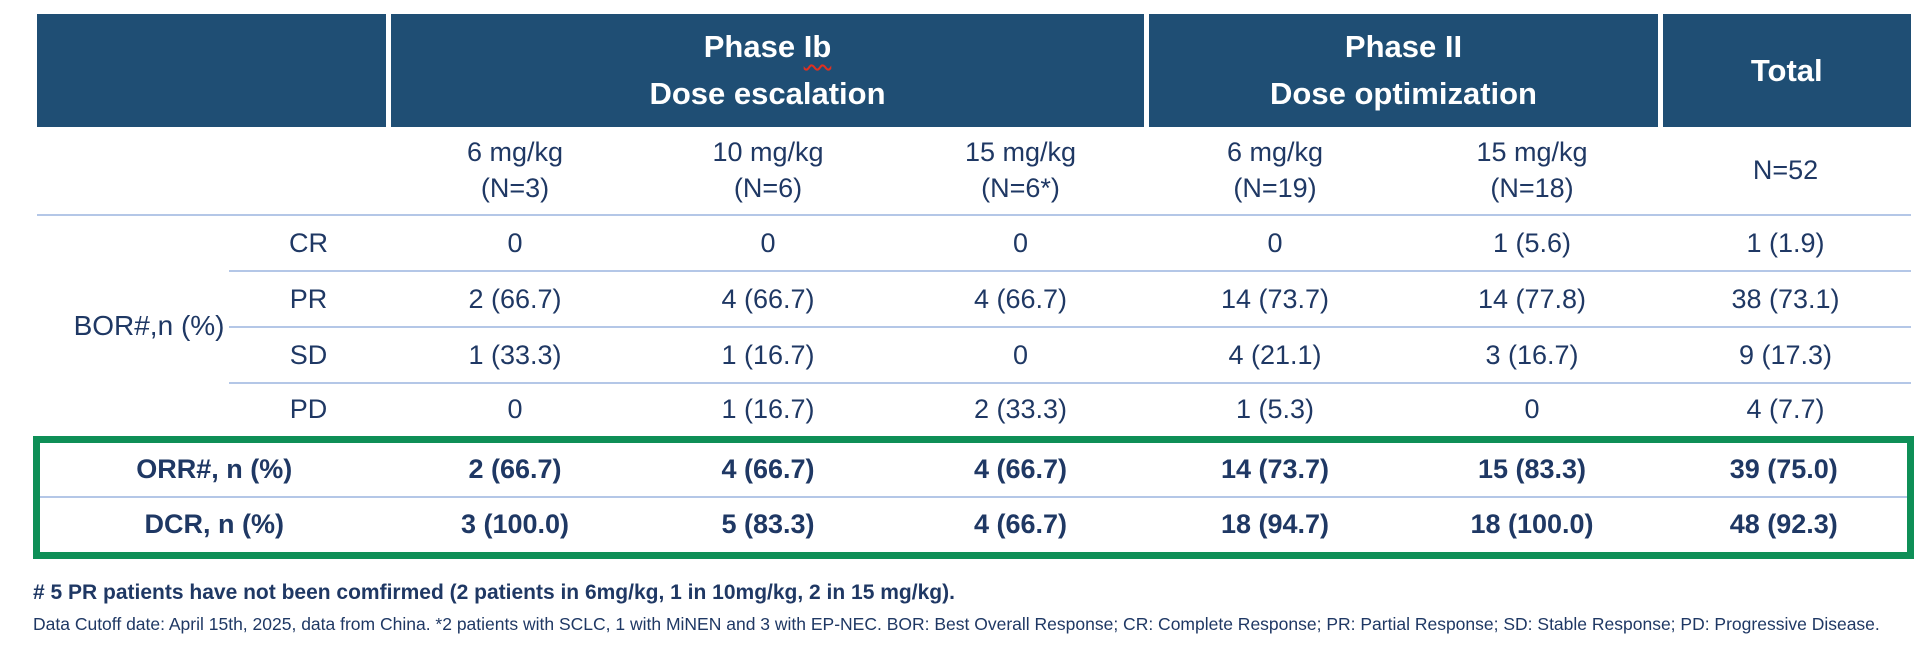 The height and width of the screenshot is (667, 1929). Describe the element at coordinates (1785, 355) in the screenshot. I see `value-cell: 9 (17.3)` at that location.